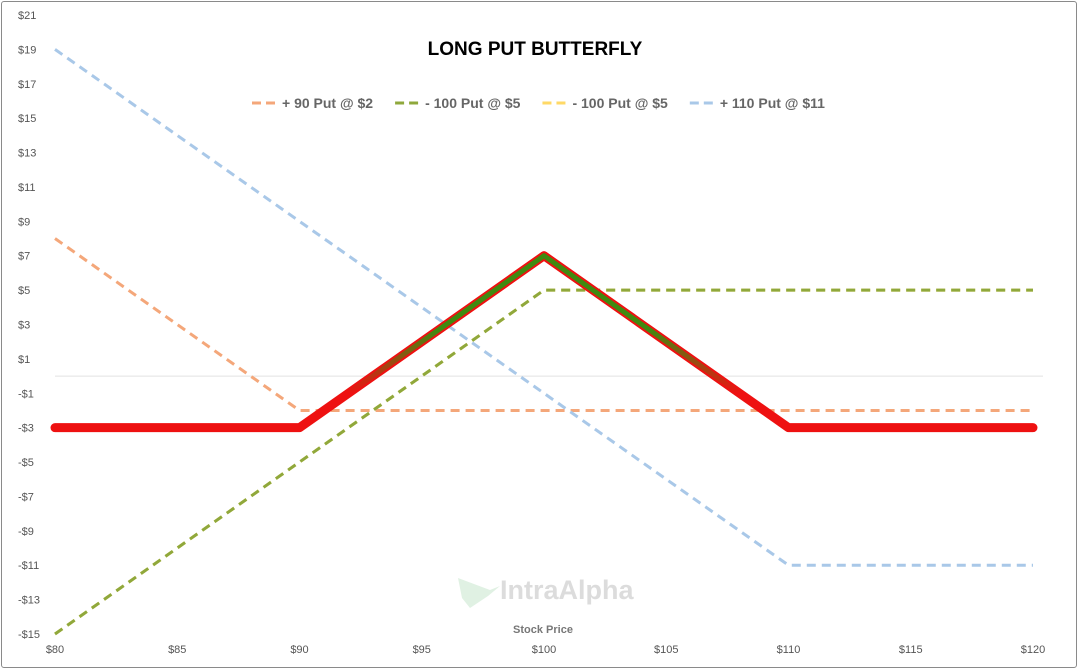  What do you see at coordinates (24, 222) in the screenshot?
I see `y-tick-label: $9` at bounding box center [24, 222].